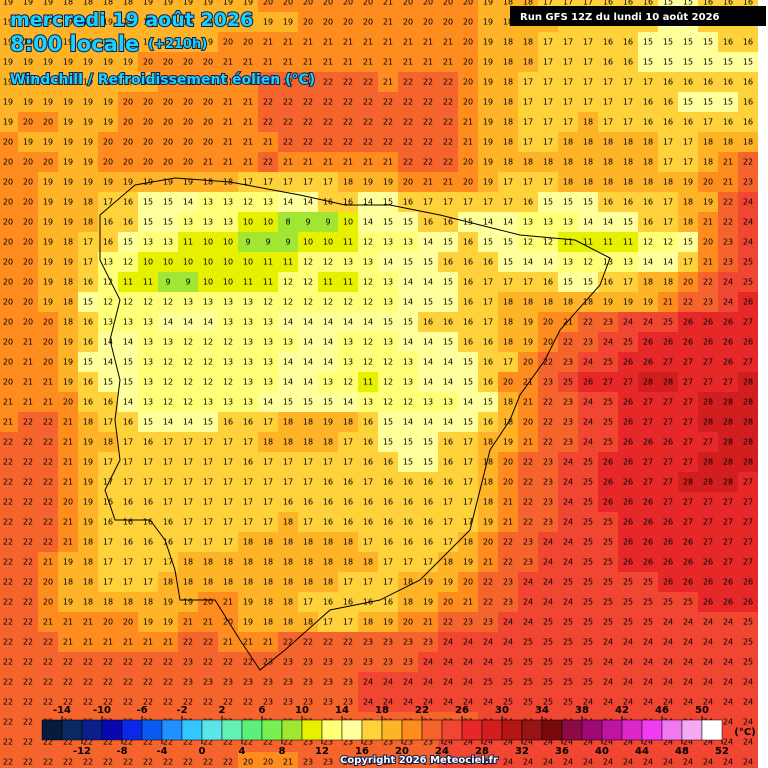 The image size is (768, 768). I want to click on colorbar-label: -4, so click(161, 751).